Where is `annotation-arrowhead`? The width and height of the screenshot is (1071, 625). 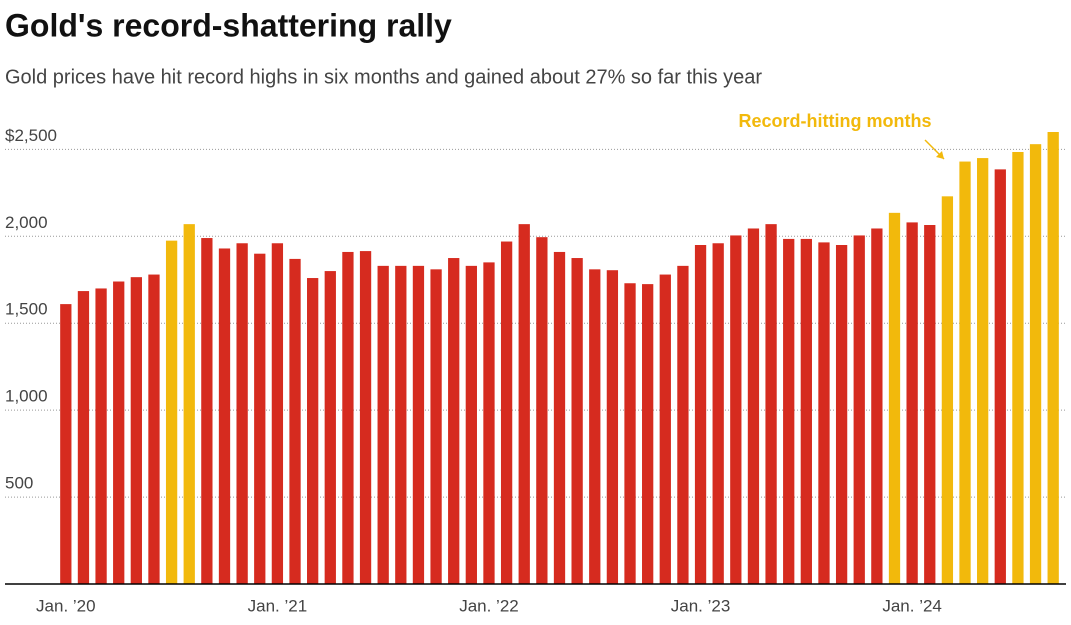
annotation-arrowhead is located at coordinates (940, 155).